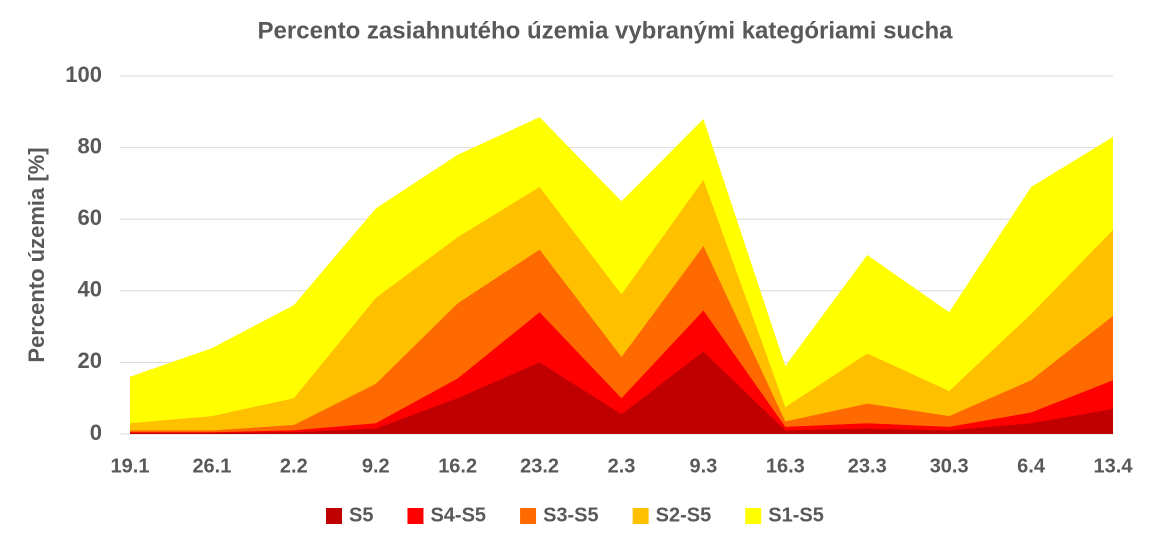  What do you see at coordinates (130, 466) in the screenshot?
I see `x-tick-label: 19.1` at bounding box center [130, 466].